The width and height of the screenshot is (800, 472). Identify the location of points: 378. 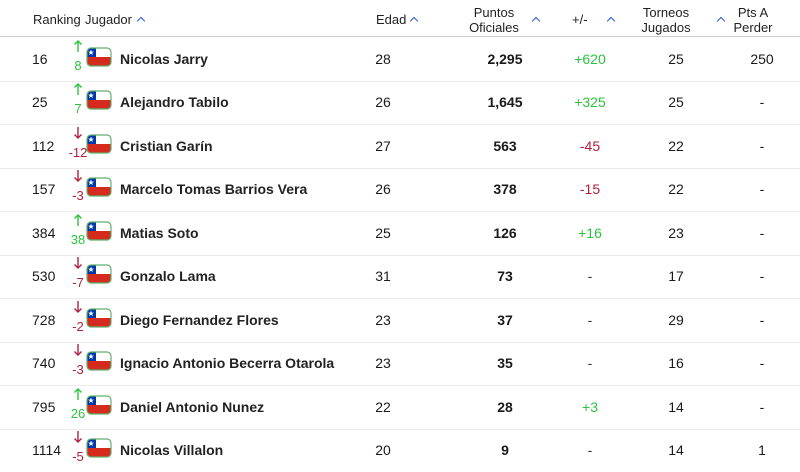
(505, 189).